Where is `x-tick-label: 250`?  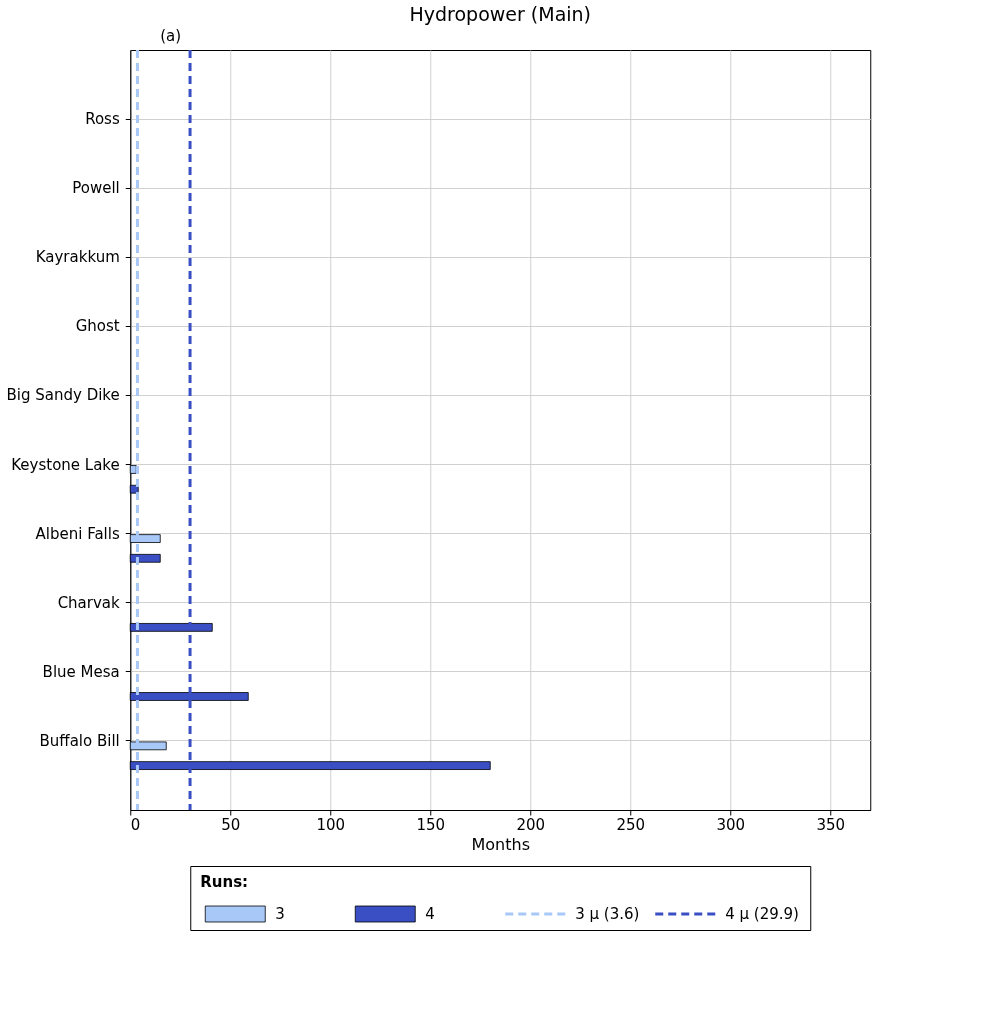 x-tick-label: 250 is located at coordinates (631, 824).